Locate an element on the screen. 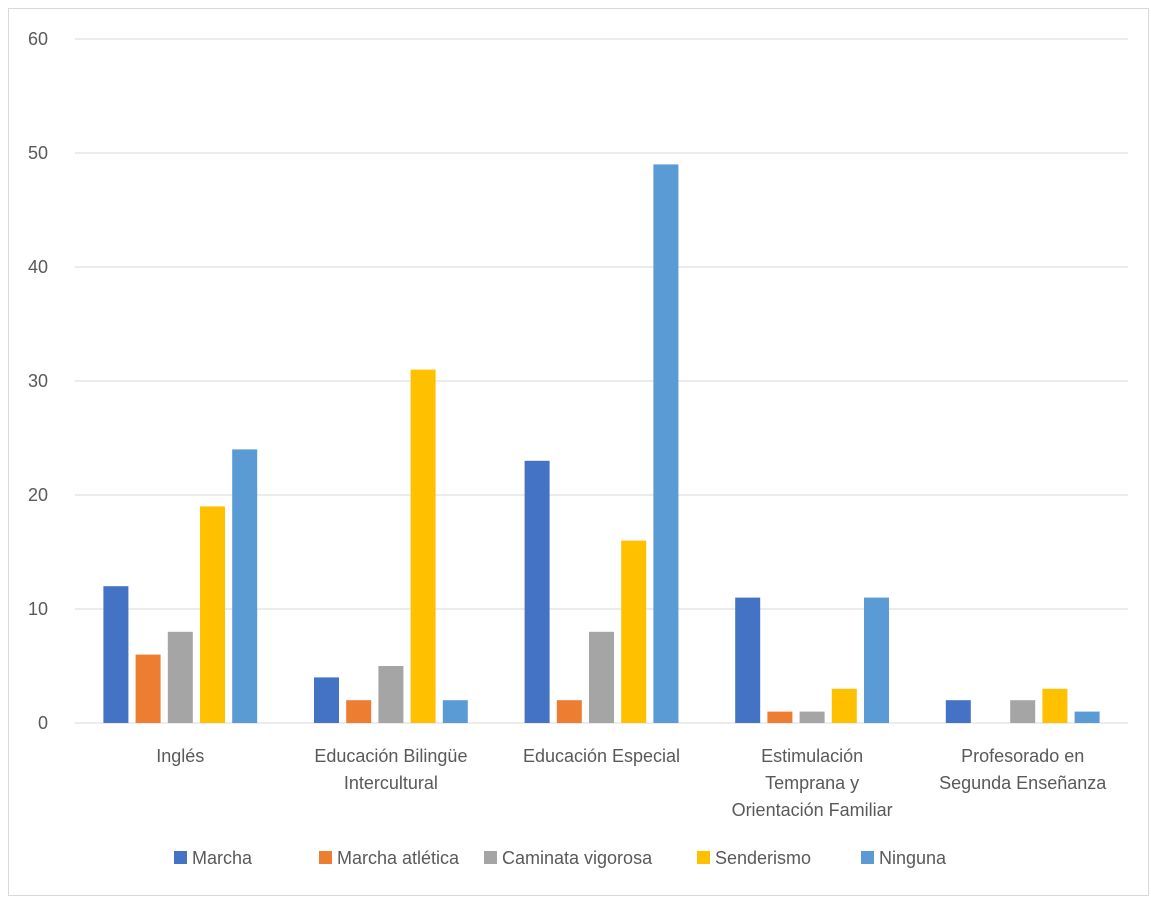 The image size is (1151, 900). x-category-label-line: Estimulación is located at coordinates (812, 756).